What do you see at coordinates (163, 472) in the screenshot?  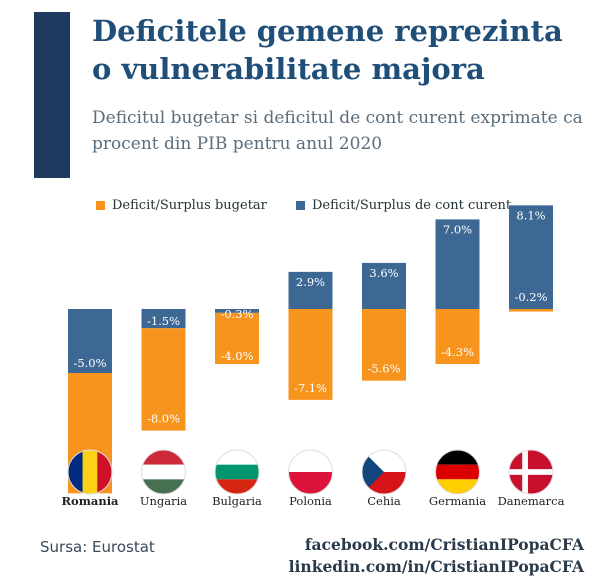 I see `hungary-flag-icon` at bounding box center [163, 472].